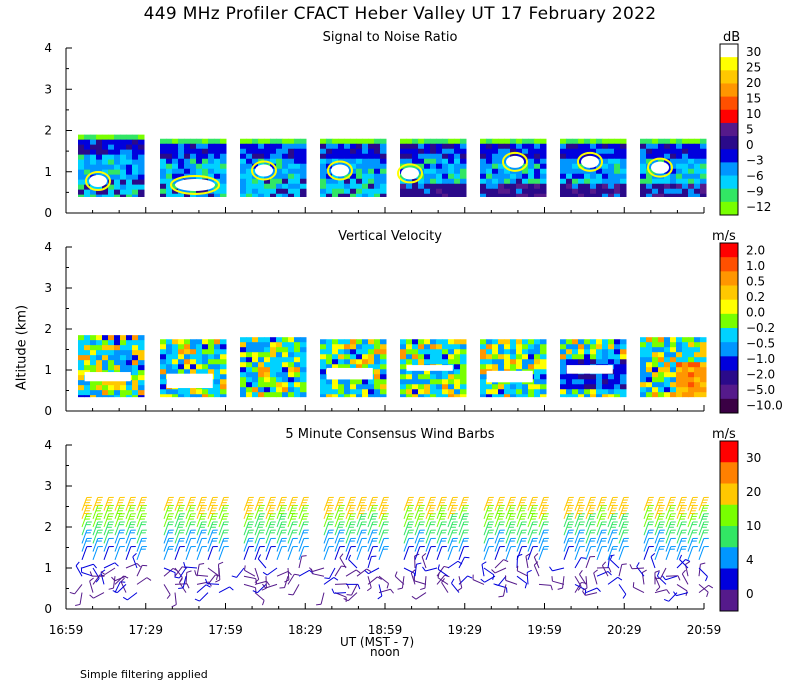  What do you see at coordinates (515, 161) in the screenshot?
I see `snr-high-patch-rim` at bounding box center [515, 161].